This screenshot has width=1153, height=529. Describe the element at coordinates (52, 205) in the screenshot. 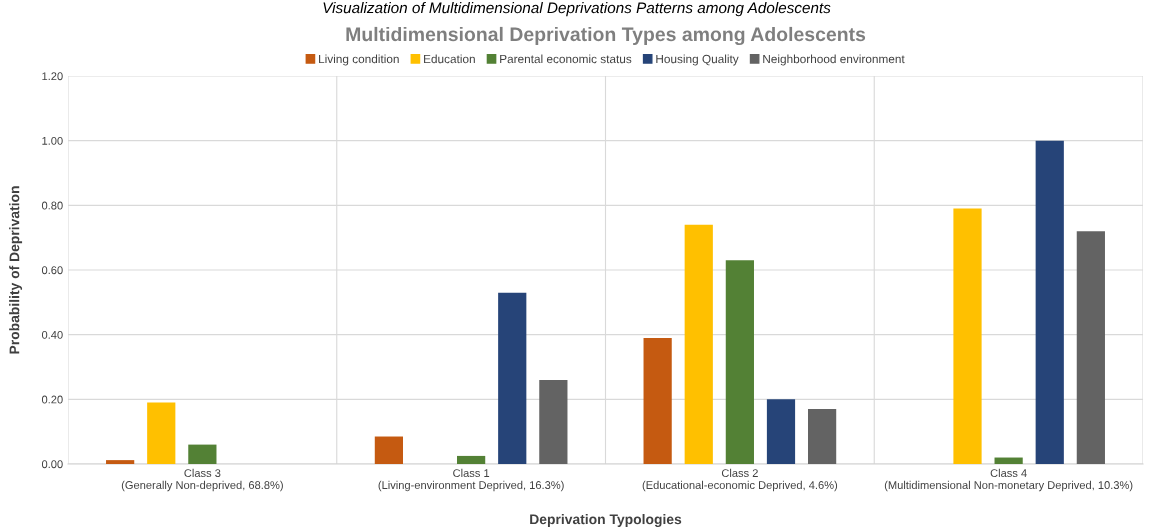

I see `y-tick-label: 0.80` at that location.